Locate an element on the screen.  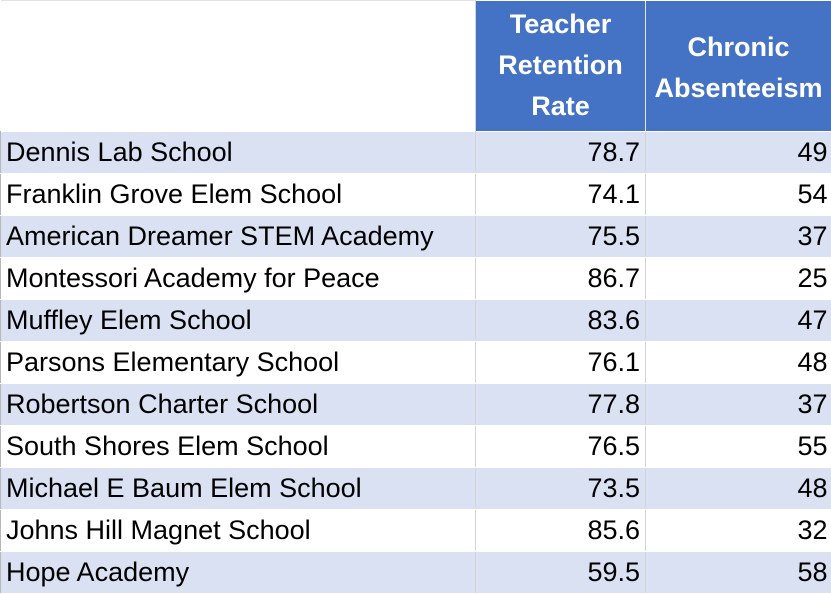
table-row: Muffley Elem School 83.6 47 is located at coordinates (416, 321).